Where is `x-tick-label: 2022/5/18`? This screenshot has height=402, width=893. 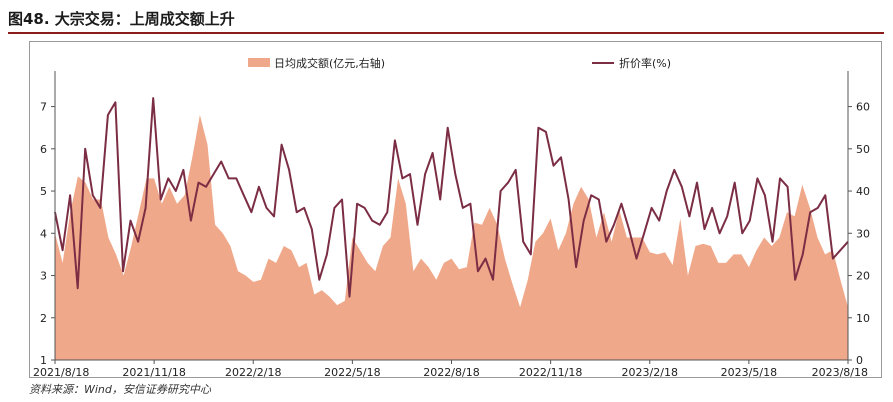
x-tick-label: 2022/5/18 is located at coordinates (352, 372).